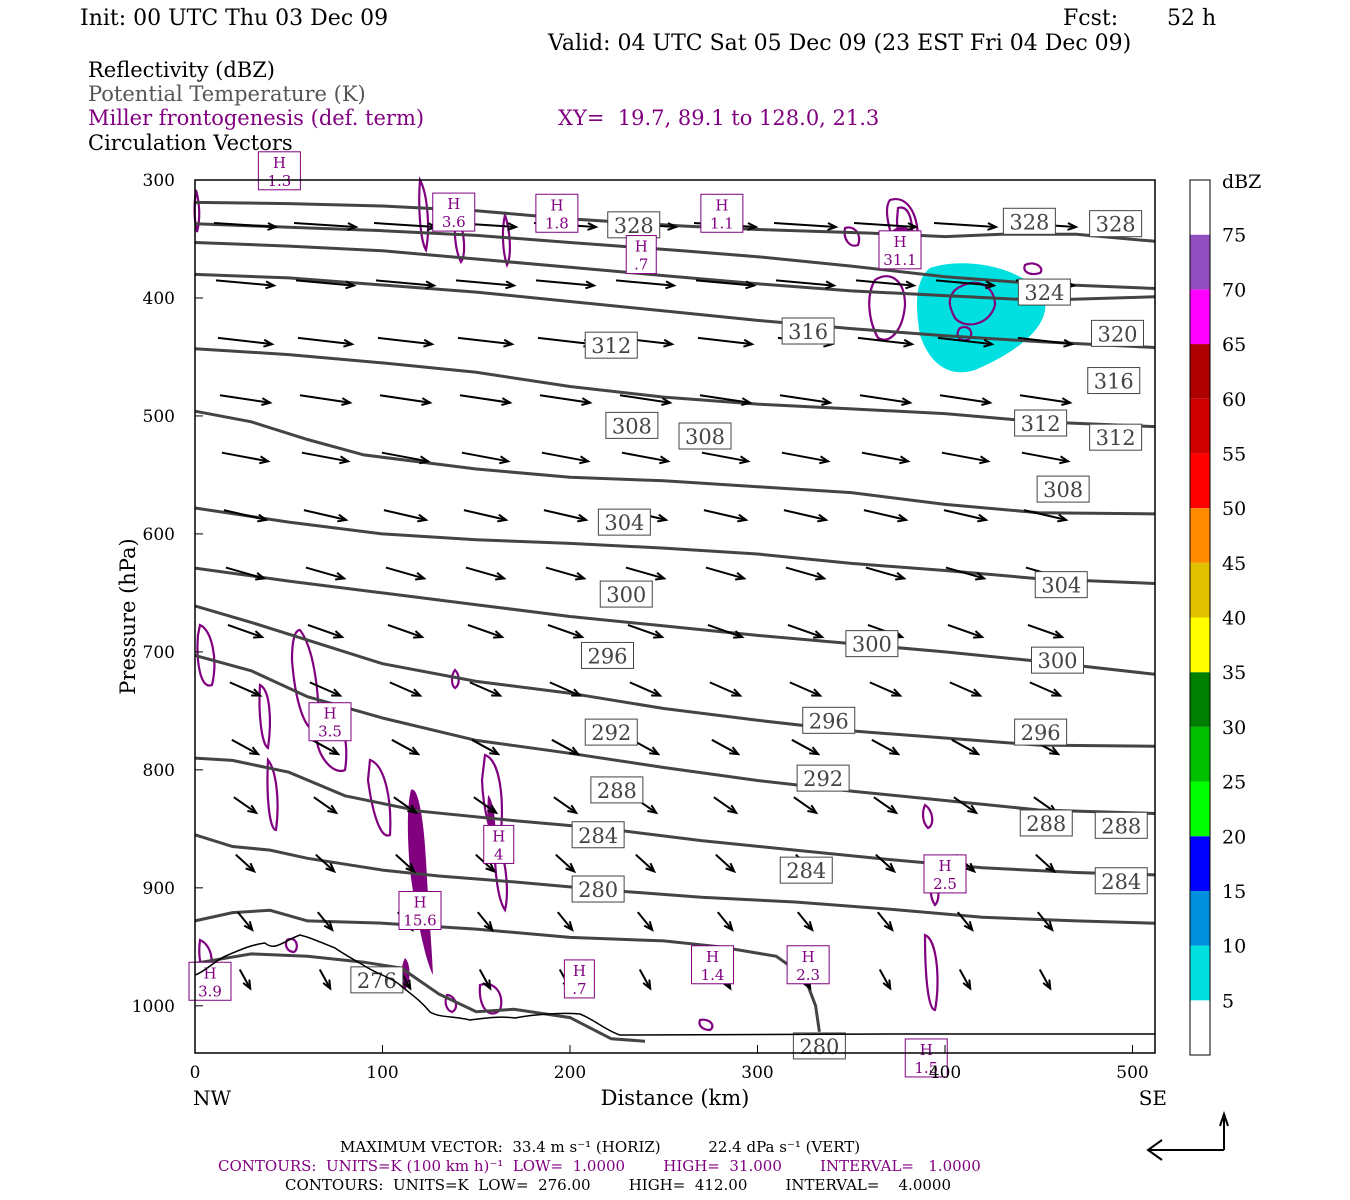 The height and width of the screenshot is (1200, 1350). What do you see at coordinates (1063, 490) in the screenshot?
I see `theta-label-text: 308` at bounding box center [1063, 490].